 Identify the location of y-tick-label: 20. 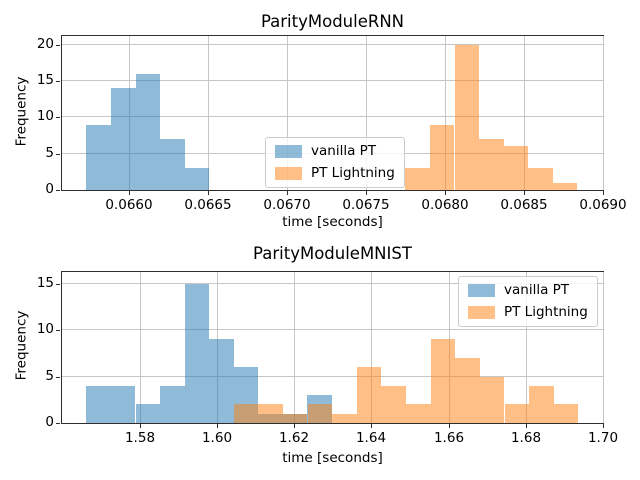
(45, 44).